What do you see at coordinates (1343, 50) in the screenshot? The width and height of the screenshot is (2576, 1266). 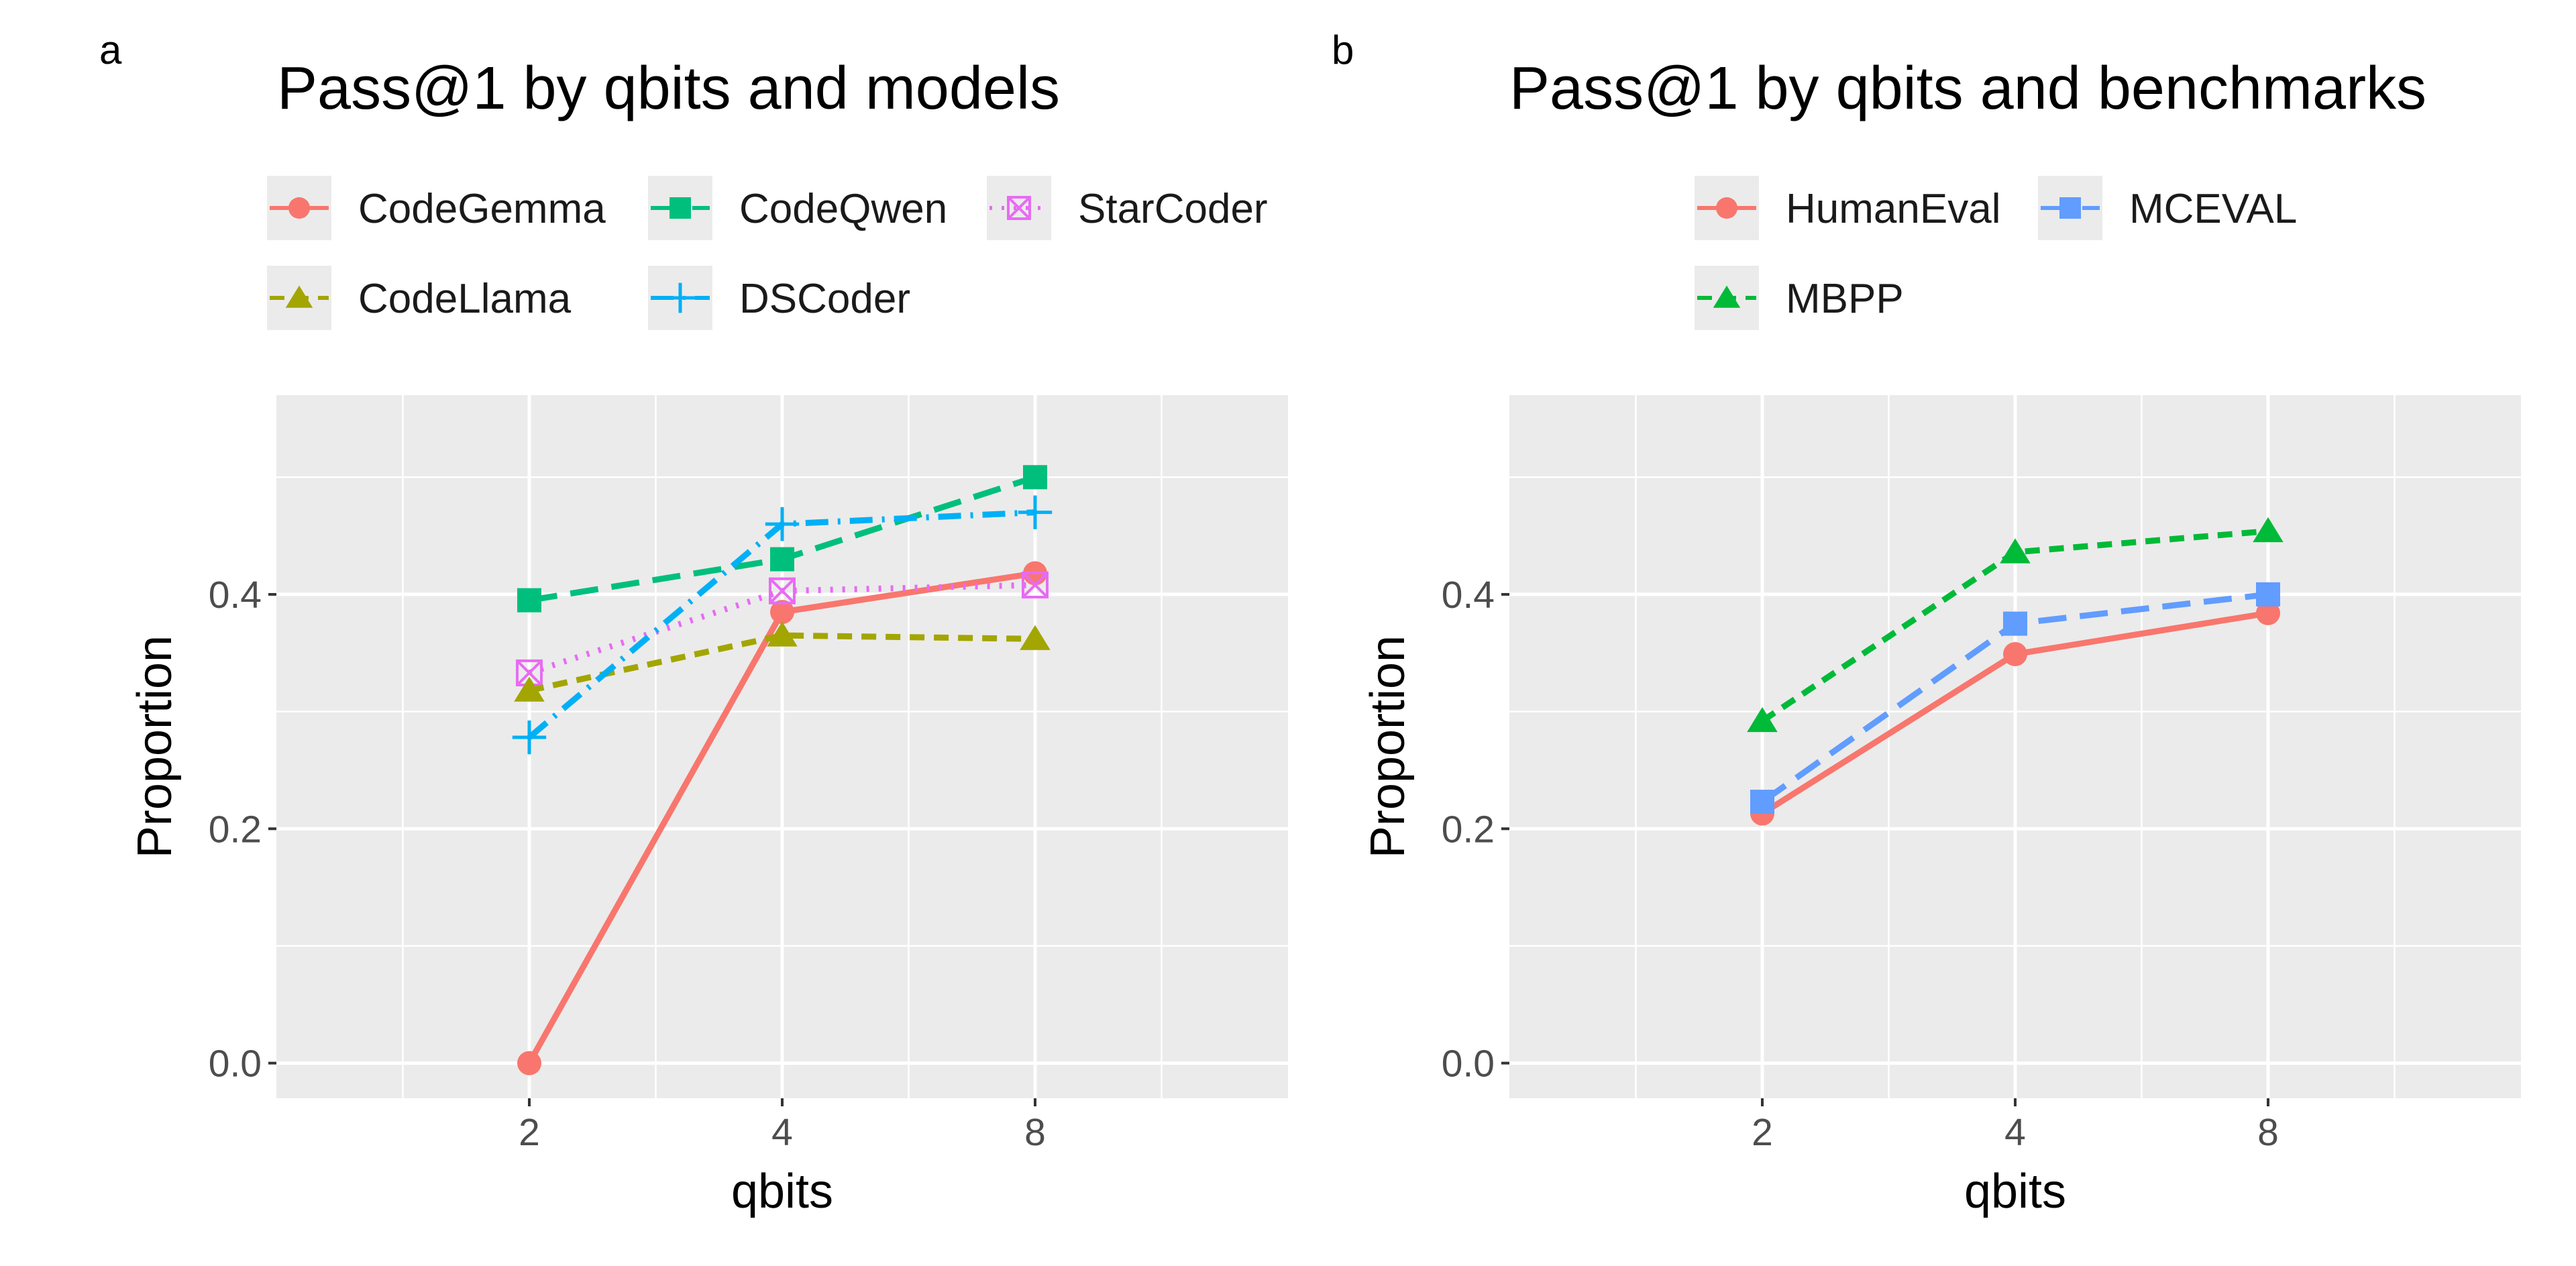 I see `panel-label: b` at bounding box center [1343, 50].